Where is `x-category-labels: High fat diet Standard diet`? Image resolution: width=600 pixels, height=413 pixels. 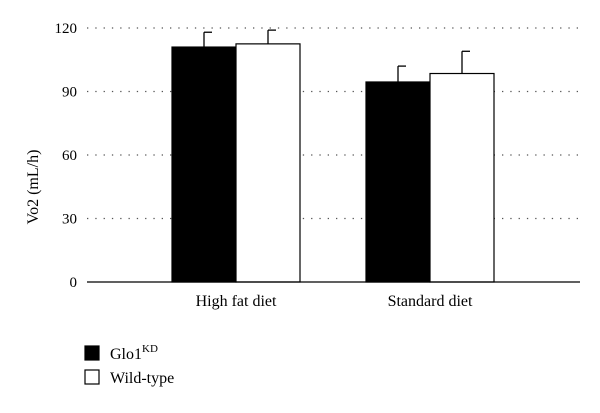 x-category-labels: High fat diet Standard diet is located at coordinates (334, 301).